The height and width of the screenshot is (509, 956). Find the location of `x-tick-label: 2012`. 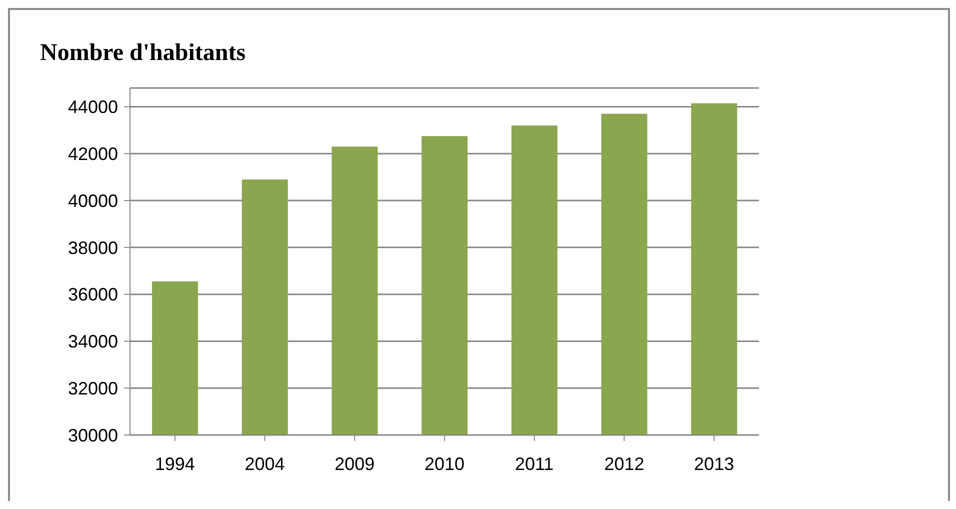

x-tick-label: 2012 is located at coordinates (624, 464).